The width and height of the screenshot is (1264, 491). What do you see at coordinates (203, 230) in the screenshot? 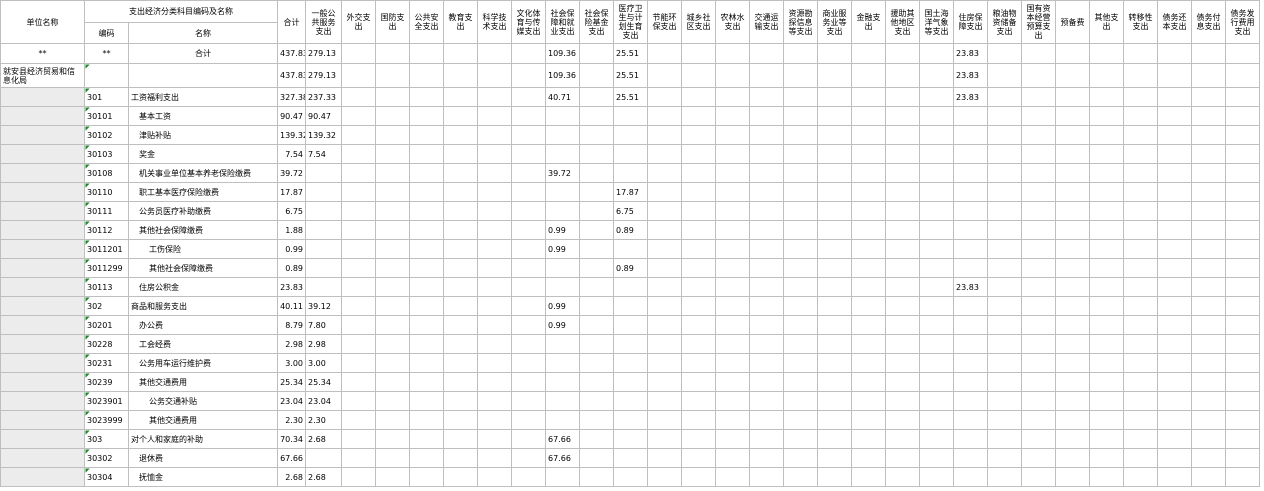
I see `name-cell: 其他社会保障缴费` at bounding box center [203, 230].